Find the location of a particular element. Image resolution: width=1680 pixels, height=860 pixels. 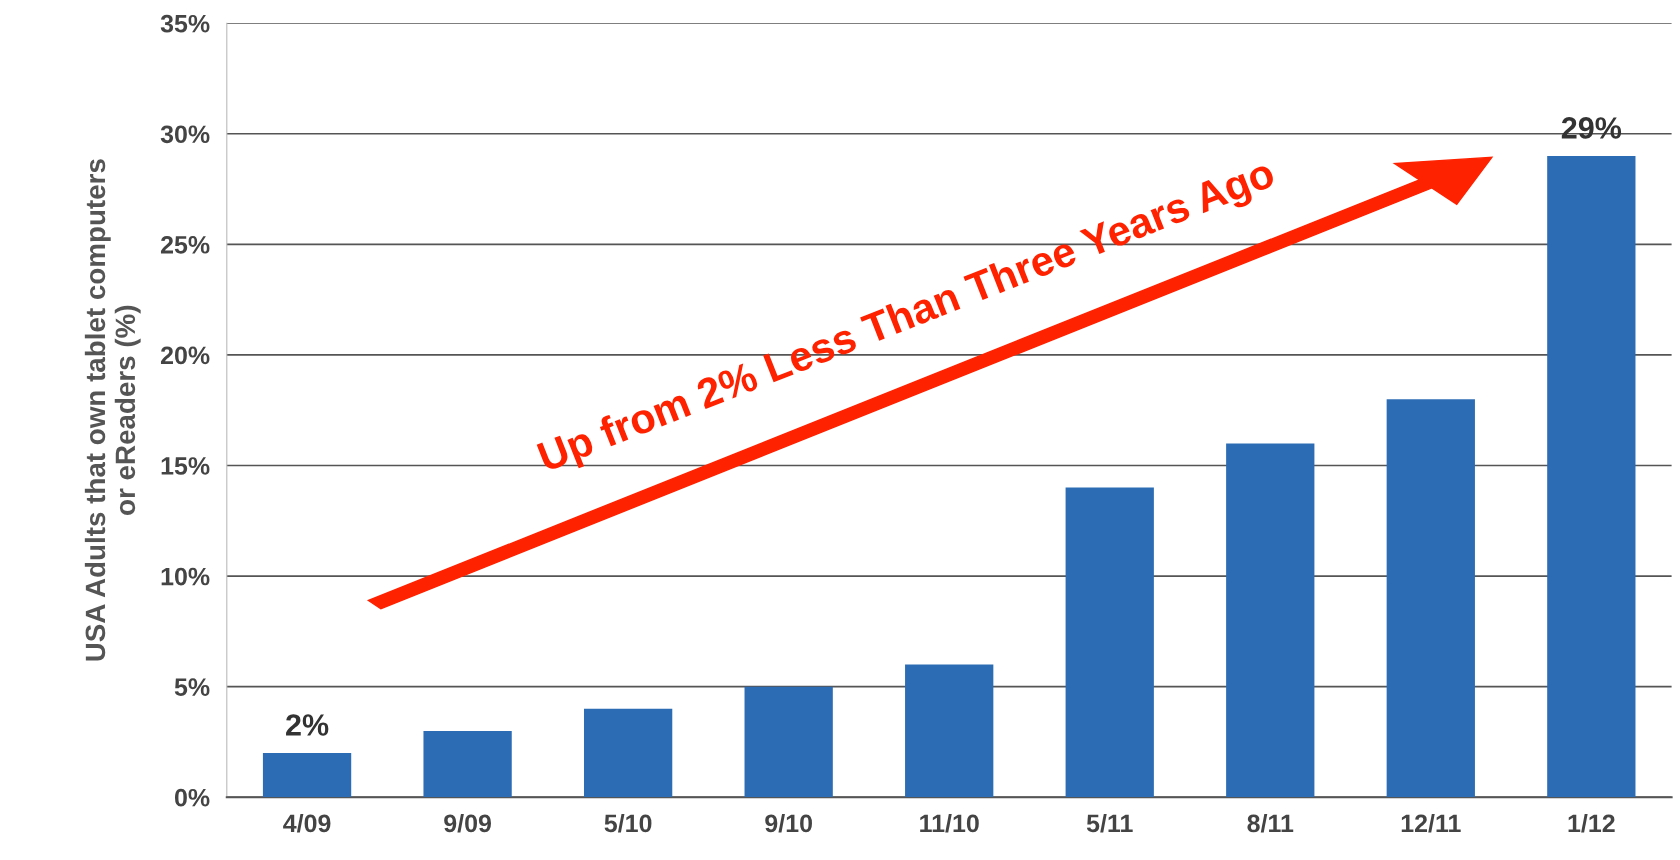

y-tick-label: 35% is located at coordinates (185, 23).